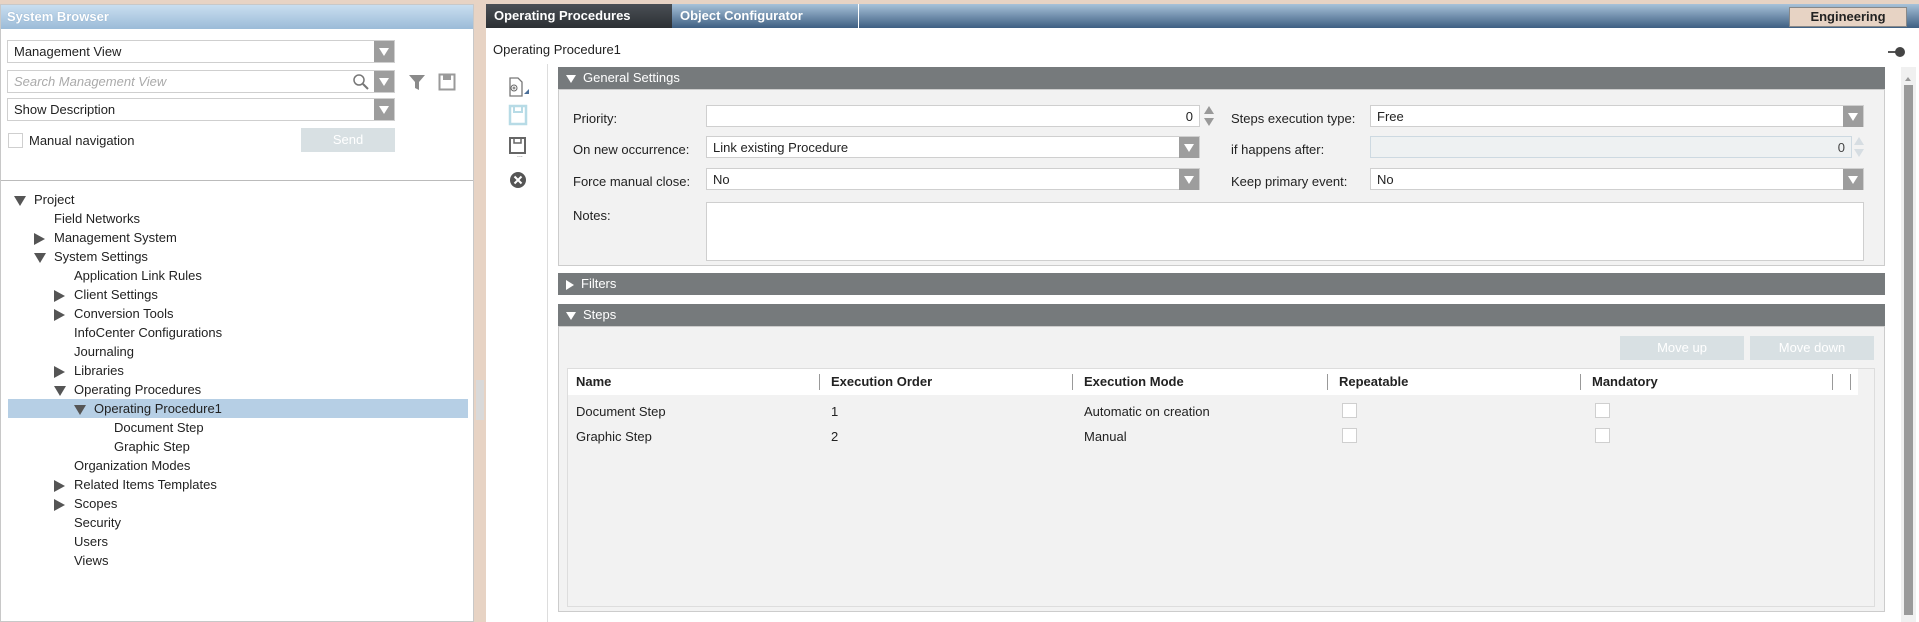  What do you see at coordinates (1221, 284) in the screenshot?
I see `filters-header: Filters` at bounding box center [1221, 284].